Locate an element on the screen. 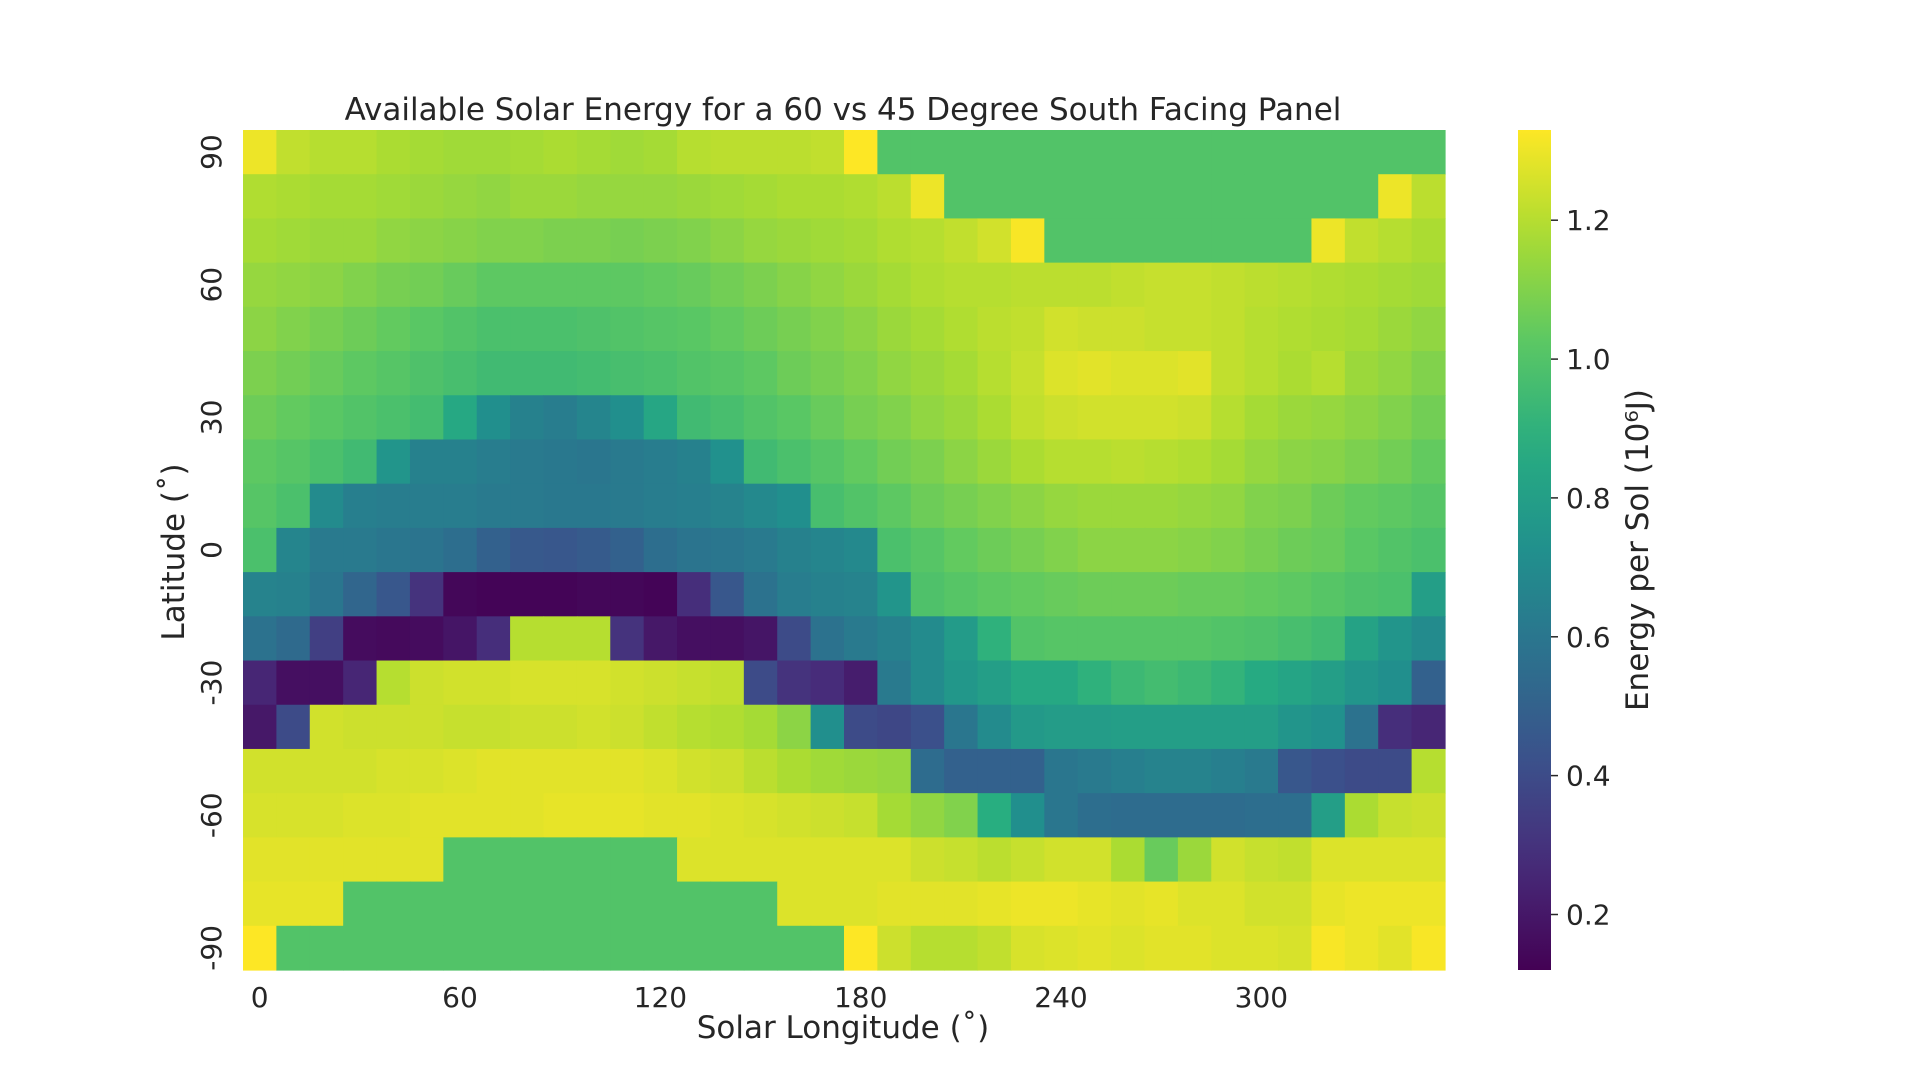 The width and height of the screenshot is (1920, 1080). colorbar-label: Energy per Sol (10⁶J) is located at coordinates (1638, 550).